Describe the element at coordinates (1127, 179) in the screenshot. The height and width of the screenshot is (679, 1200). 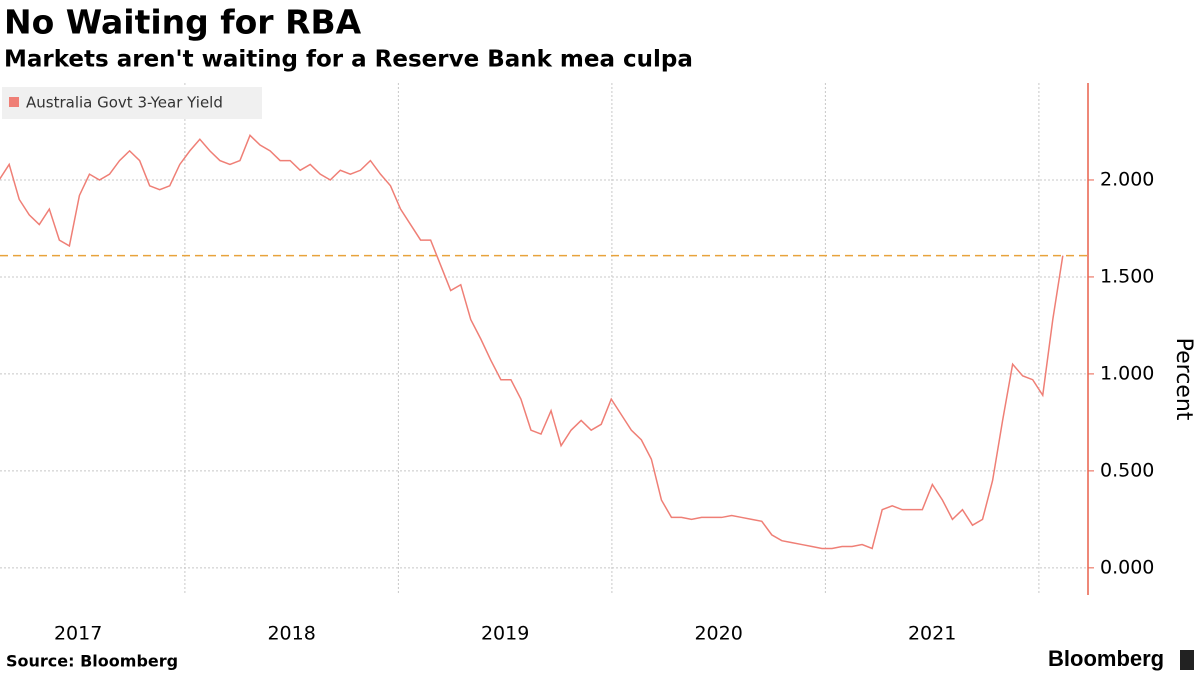
I see `y-tick-label: 2.000` at that location.